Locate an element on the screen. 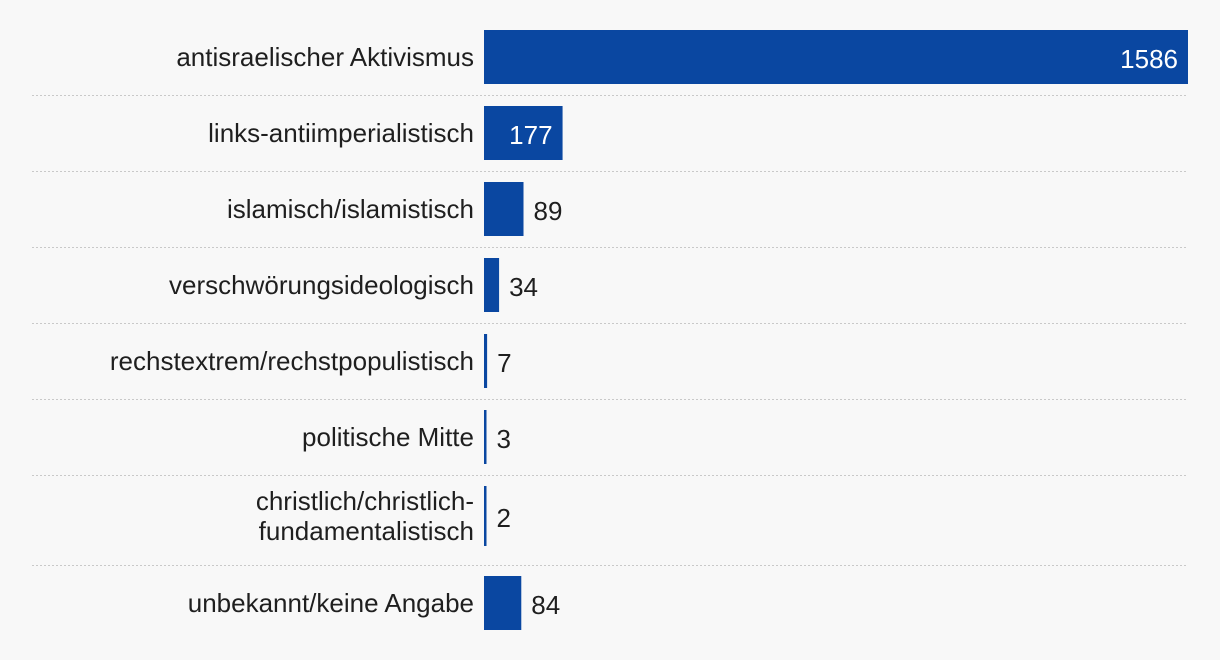  category-label: antisraelischer Aktivismus is located at coordinates (325, 57).